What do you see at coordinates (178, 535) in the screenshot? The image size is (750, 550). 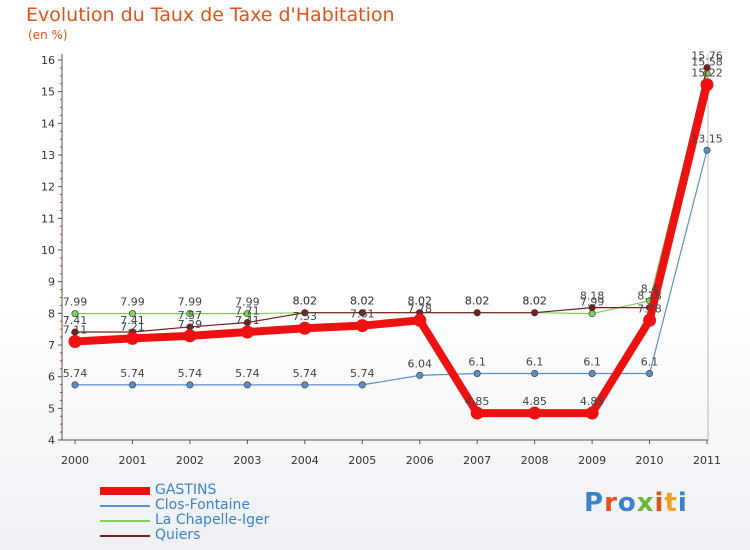 I see `legend-label: Quiers` at bounding box center [178, 535].